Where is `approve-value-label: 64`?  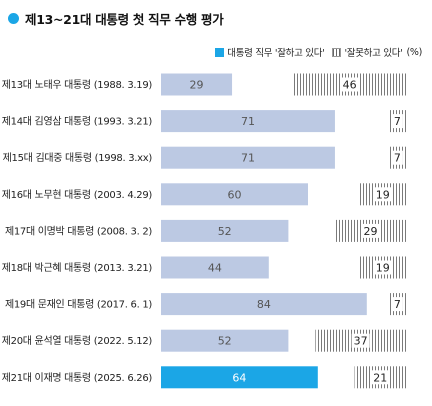 approve-value-label: 64 is located at coordinates (239, 377).